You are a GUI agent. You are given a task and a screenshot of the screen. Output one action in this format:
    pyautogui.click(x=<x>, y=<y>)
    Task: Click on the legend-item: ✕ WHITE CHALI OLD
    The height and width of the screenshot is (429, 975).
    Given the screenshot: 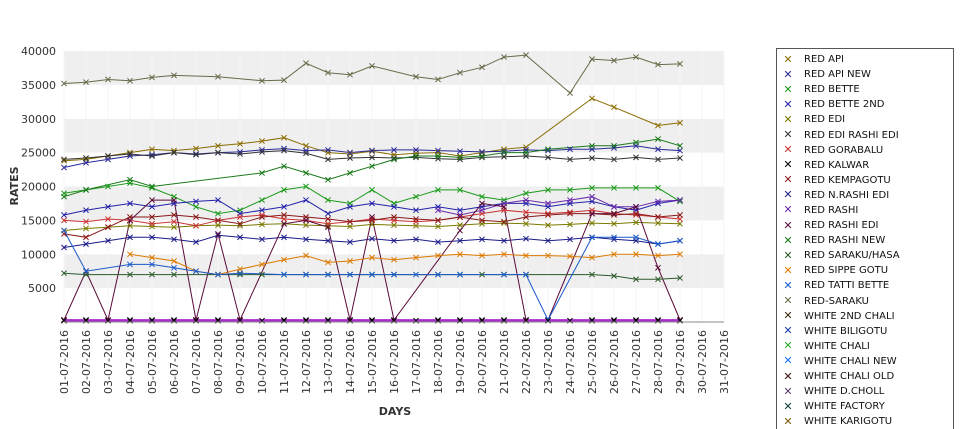 What is the action you would take?
    pyautogui.click(x=865, y=376)
    